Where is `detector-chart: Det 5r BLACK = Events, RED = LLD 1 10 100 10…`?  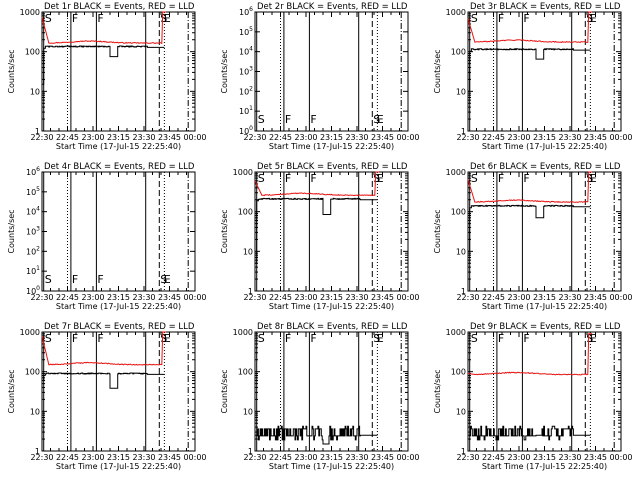
detector-chart: Det 5r BLACK = Events, RED = LLD 1 10 100 10… is located at coordinates (320, 236).